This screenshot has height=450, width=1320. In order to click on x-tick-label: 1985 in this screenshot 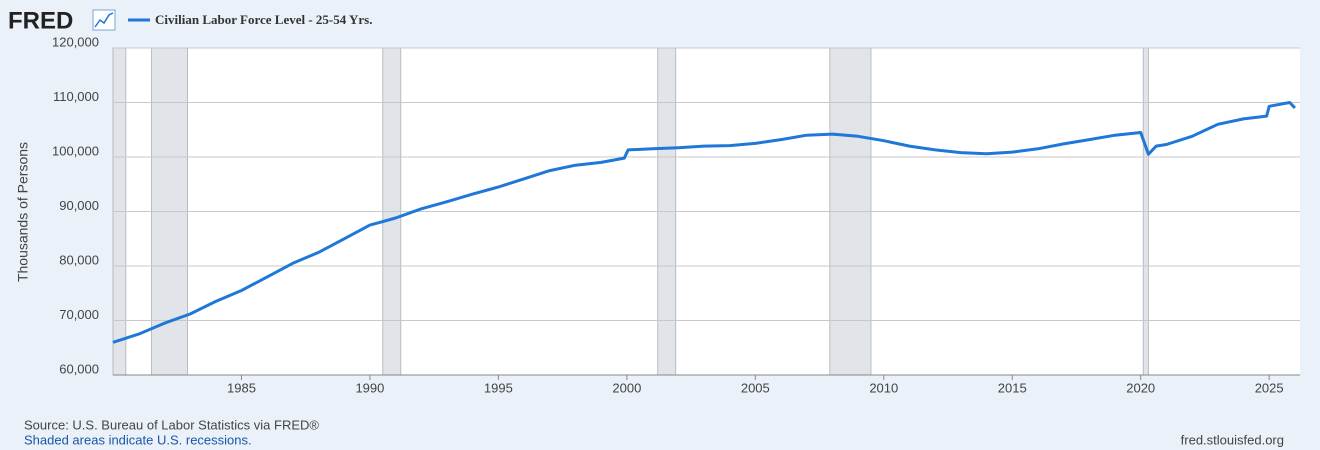, I will do `click(241, 387)`.